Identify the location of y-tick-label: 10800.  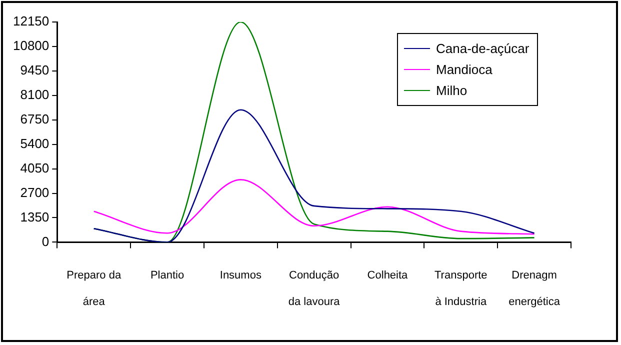
(31, 46).